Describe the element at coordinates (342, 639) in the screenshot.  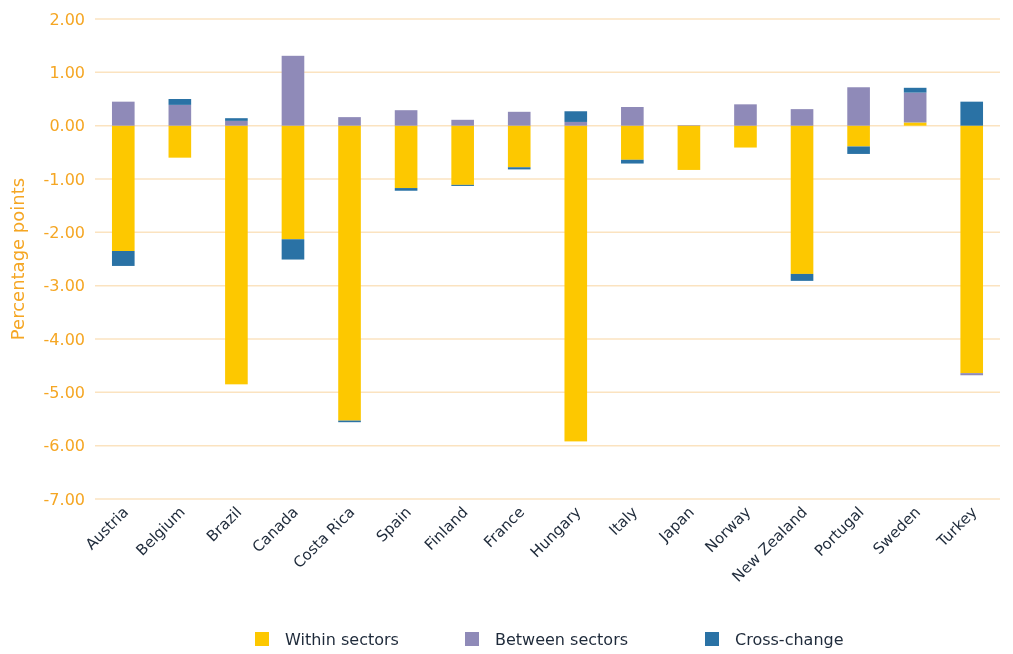
I see `legend-label: Within sectors` at that location.